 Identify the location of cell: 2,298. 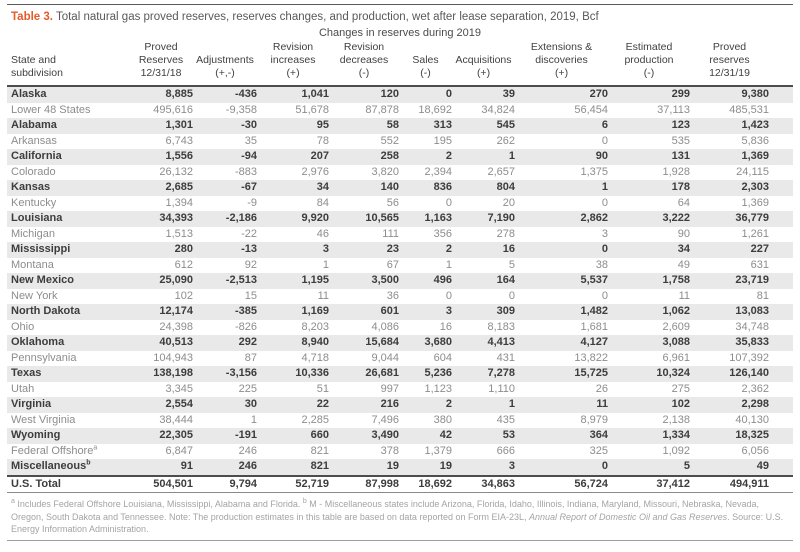
(755, 404).